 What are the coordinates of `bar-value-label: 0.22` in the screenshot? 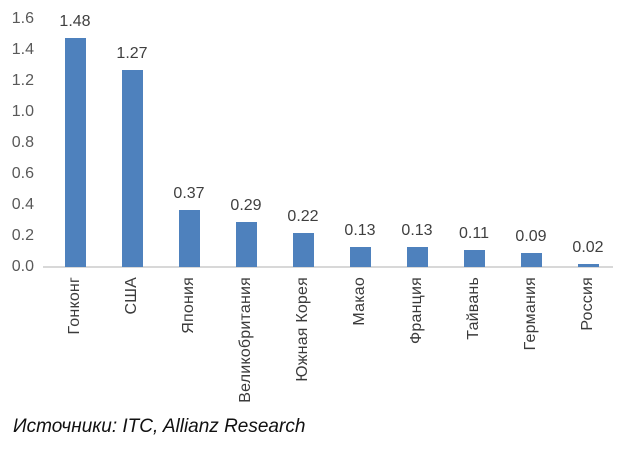 It's located at (303, 216).